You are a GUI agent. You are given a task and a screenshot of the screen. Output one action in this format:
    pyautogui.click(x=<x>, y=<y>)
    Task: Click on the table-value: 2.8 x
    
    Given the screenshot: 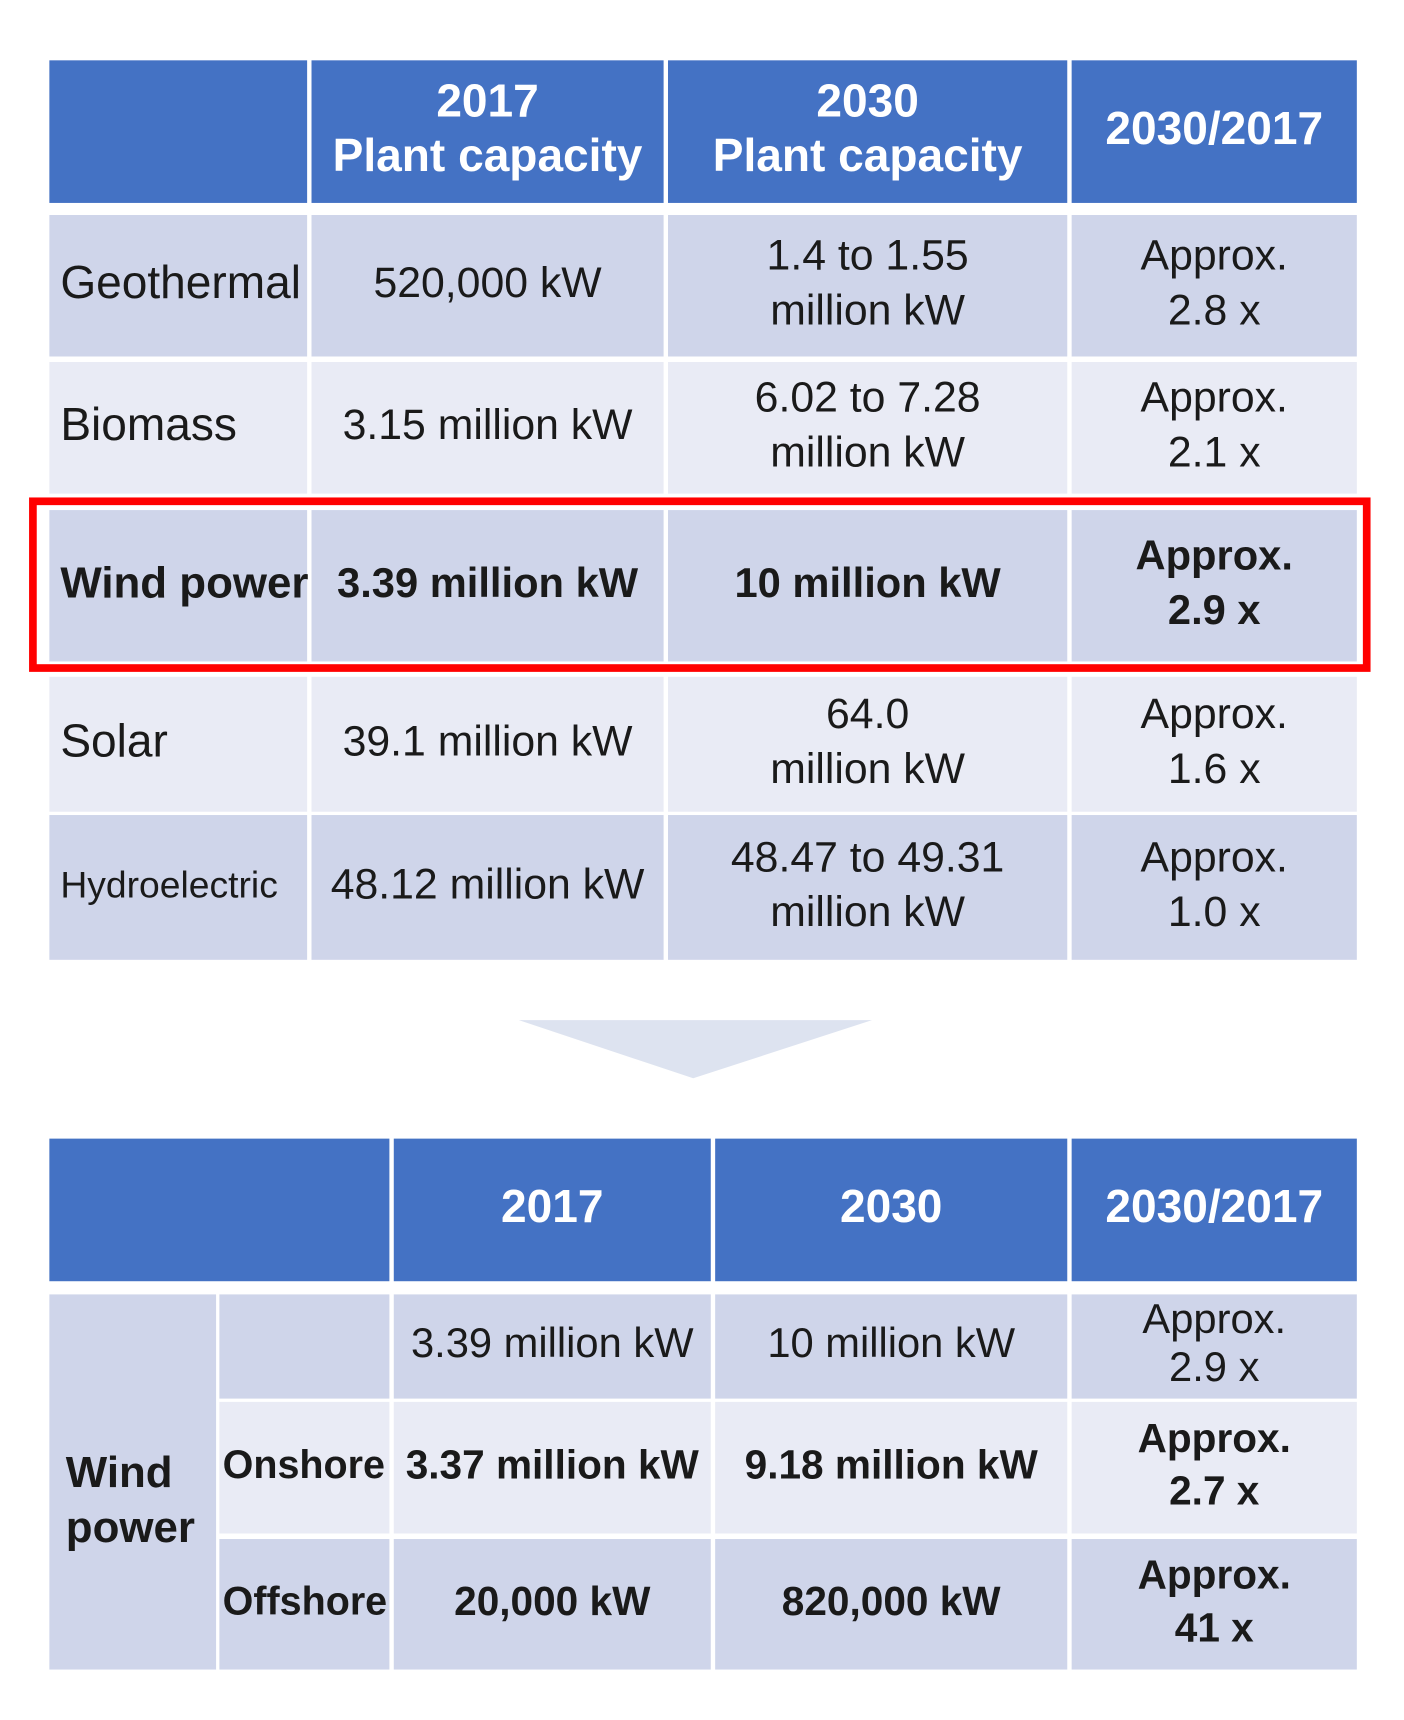 What is the action you would take?
    pyautogui.click(x=1214, y=310)
    